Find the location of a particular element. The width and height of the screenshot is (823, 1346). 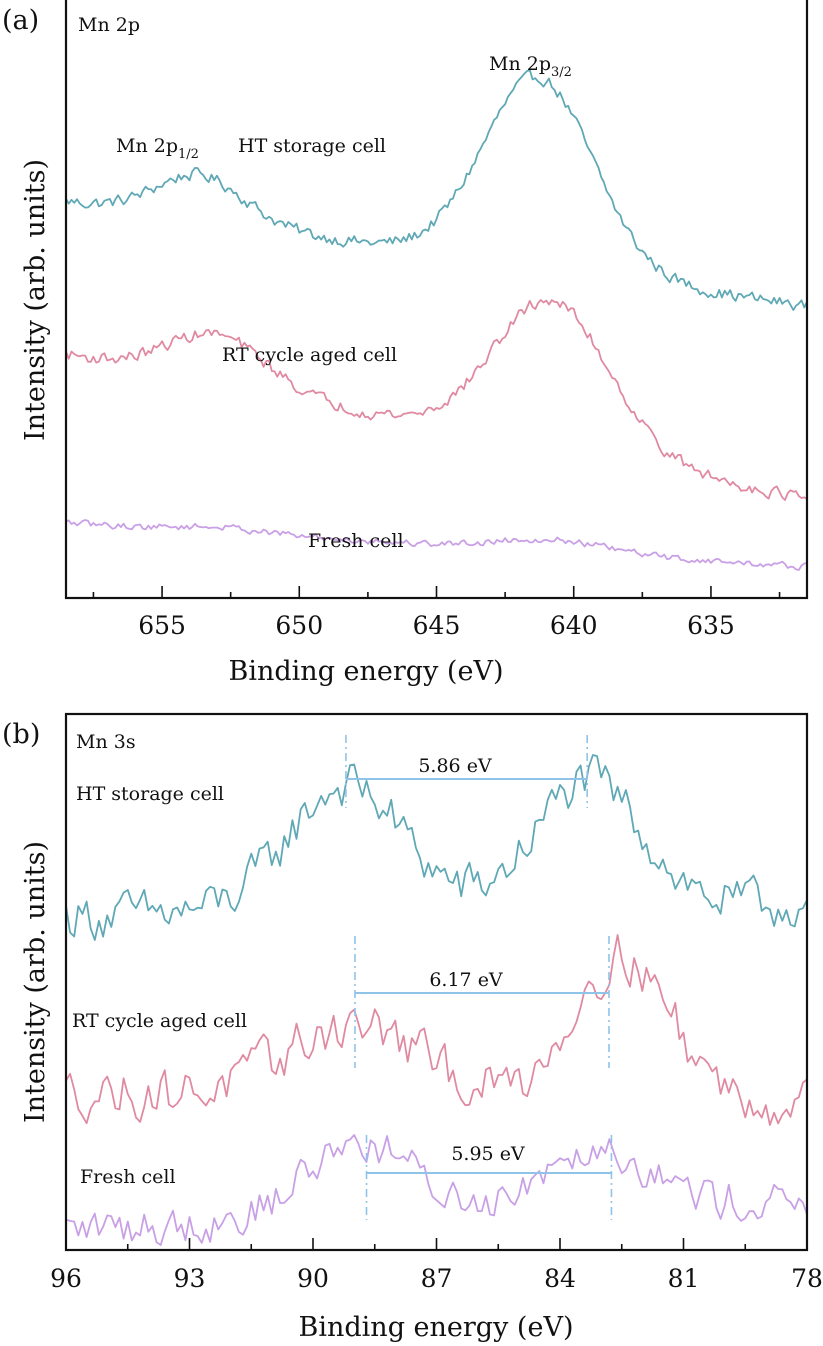

x-tick-label: 93 is located at coordinates (190, 1278).